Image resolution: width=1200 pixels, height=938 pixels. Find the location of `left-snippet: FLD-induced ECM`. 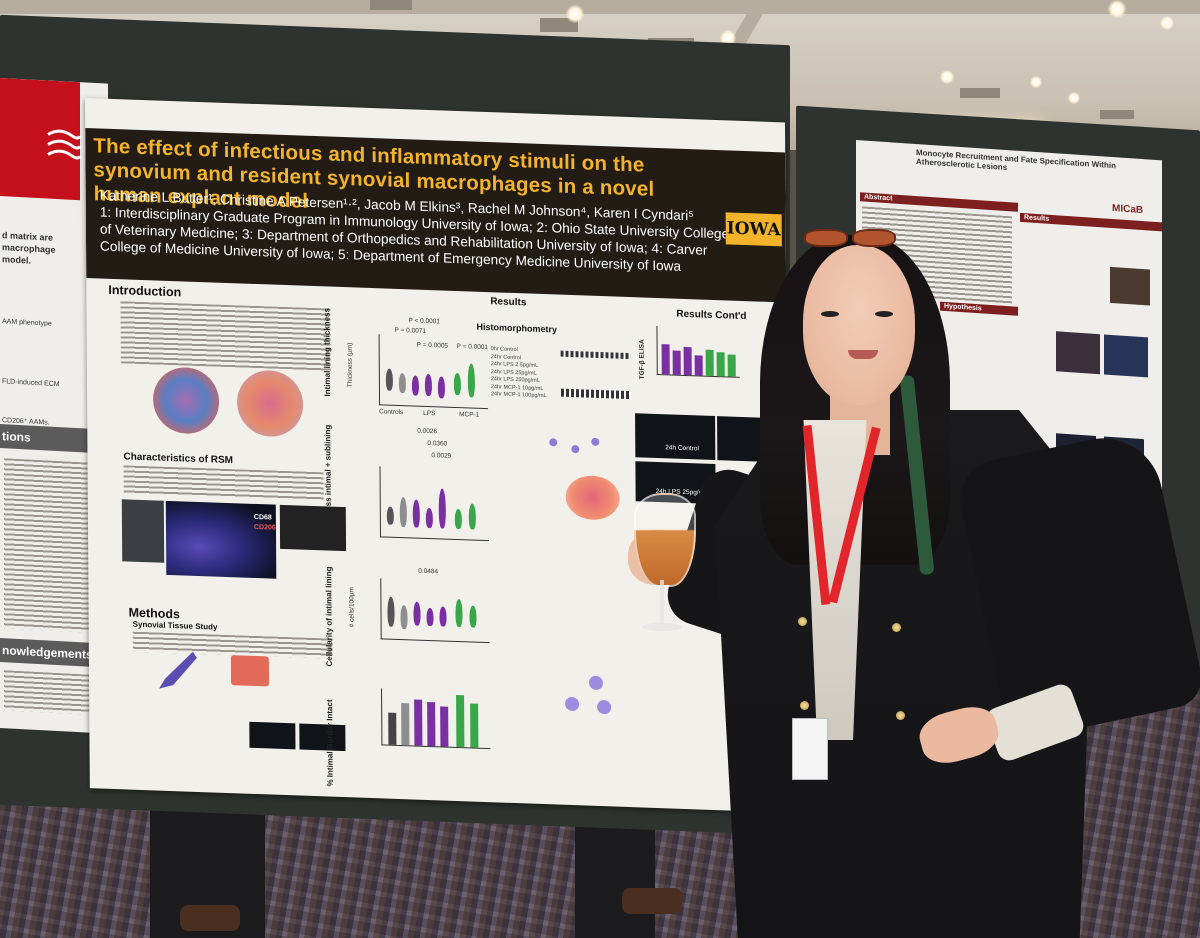

left-snippet: FLD-induced ECM is located at coordinates (31, 383).